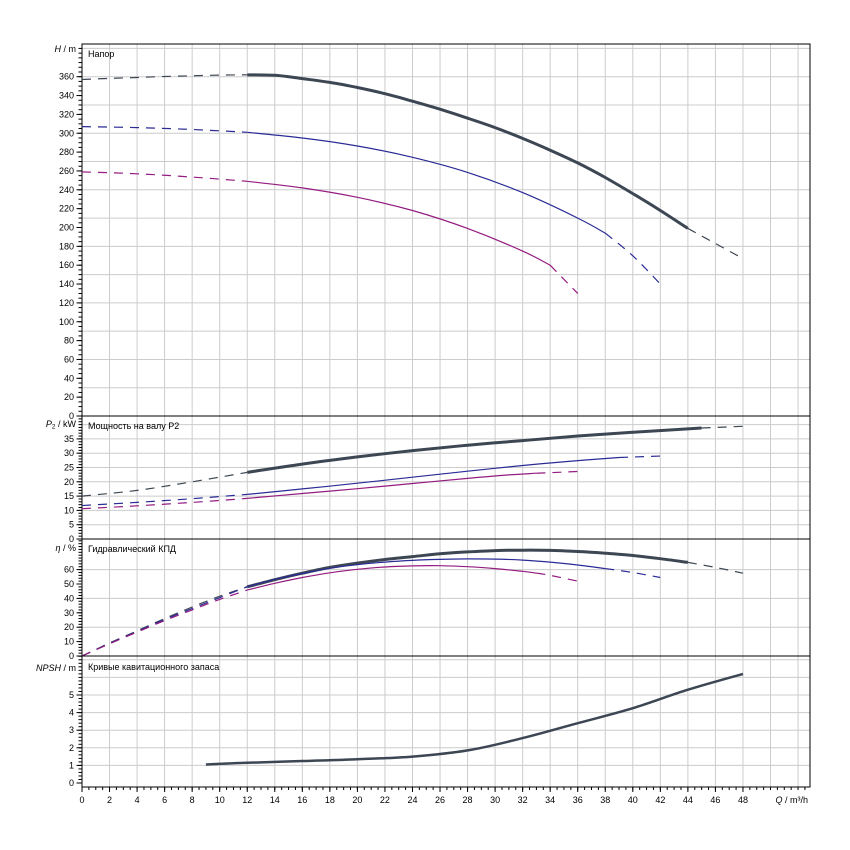 The width and height of the screenshot is (850, 850). What do you see at coordinates (132, 549) in the screenshot?
I see `panel-efficiency-title: Гидравлический КПД` at bounding box center [132, 549].